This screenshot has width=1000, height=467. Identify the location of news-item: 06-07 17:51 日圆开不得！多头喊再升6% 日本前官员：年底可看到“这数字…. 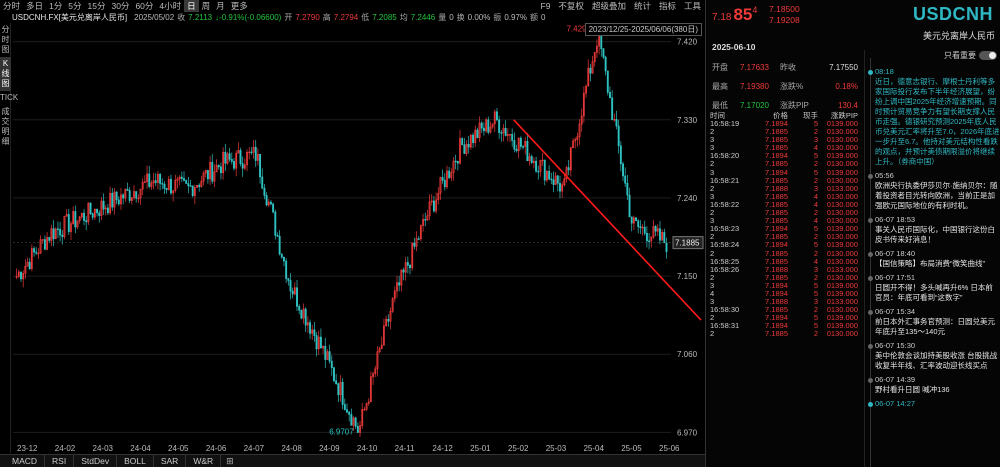
(932, 288).